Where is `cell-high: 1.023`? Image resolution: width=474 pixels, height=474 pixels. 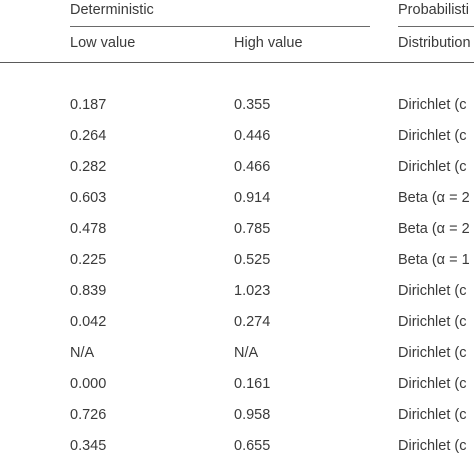 cell-high: 1.023 is located at coordinates (252, 291).